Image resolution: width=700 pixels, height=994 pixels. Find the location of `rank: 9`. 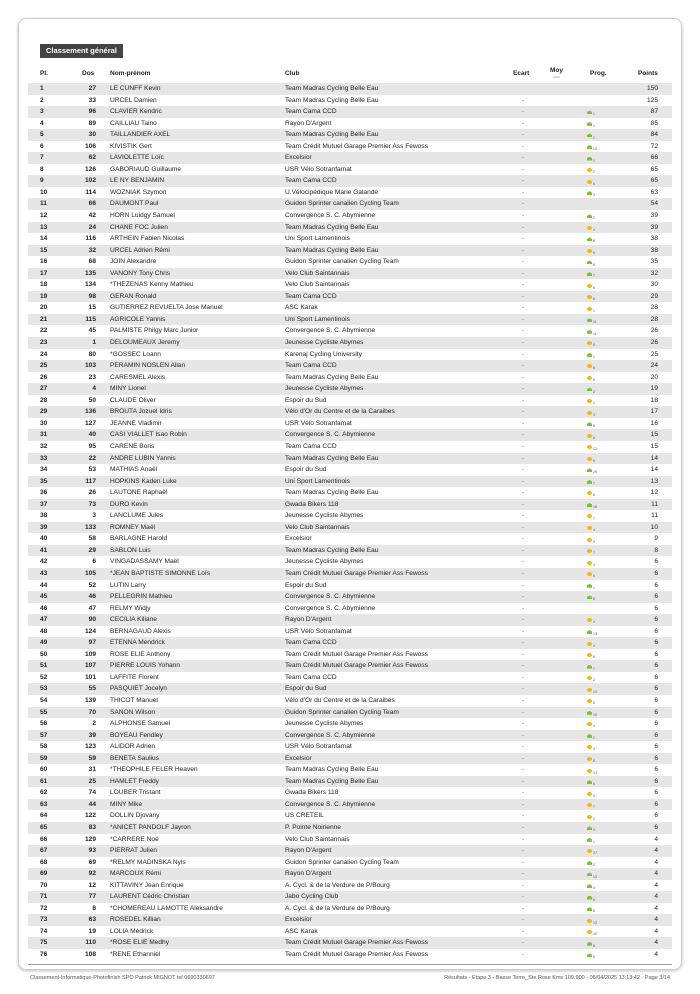

rank: 9 is located at coordinates (42, 181).